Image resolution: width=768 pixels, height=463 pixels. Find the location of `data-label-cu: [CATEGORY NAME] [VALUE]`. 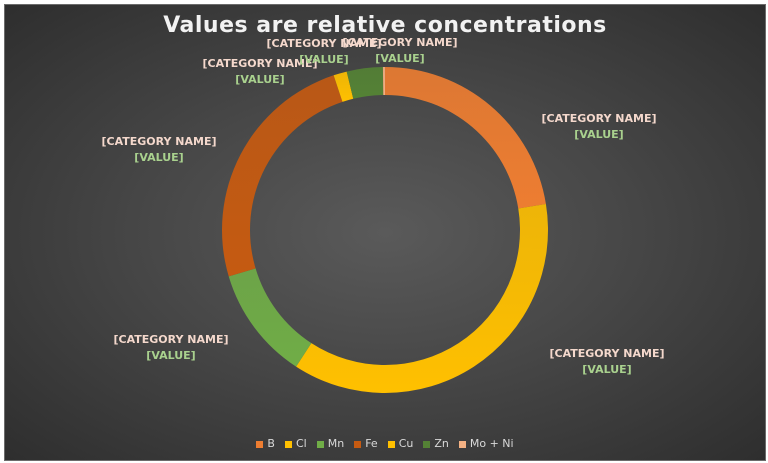

data-label-cu: [CATEGORY NAME] [VALUE] is located at coordinates (259, 72).